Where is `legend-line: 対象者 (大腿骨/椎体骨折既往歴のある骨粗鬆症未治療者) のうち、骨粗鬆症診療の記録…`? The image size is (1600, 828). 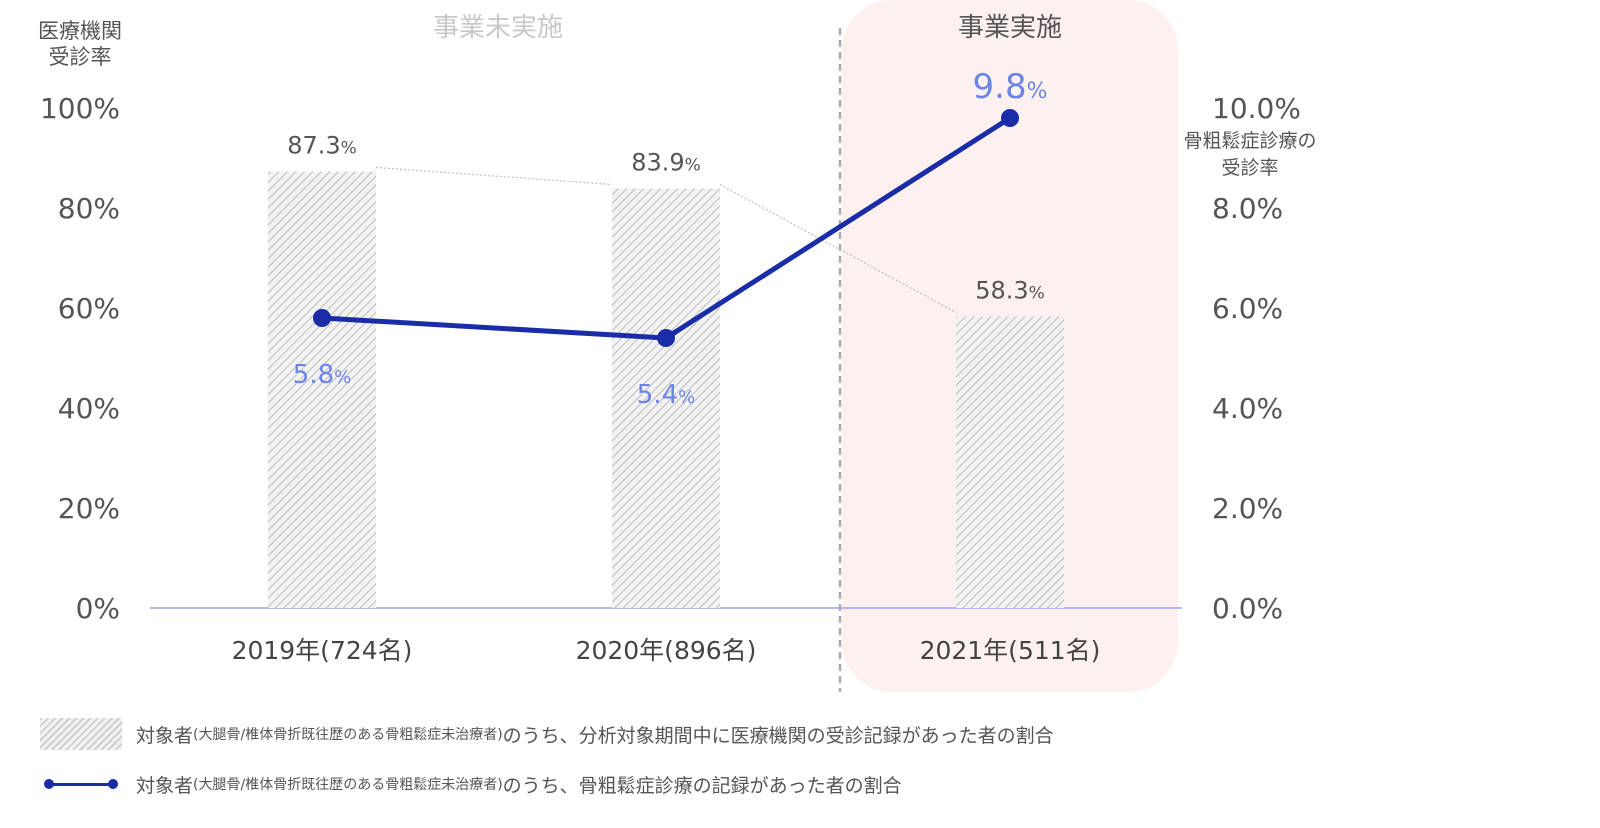 legend-line: 対象者 (大腿骨/椎体骨折既往歴のある骨粗鬆症未治療者) のうち、骨粗鬆症診療の記録… is located at coordinates (471, 784).